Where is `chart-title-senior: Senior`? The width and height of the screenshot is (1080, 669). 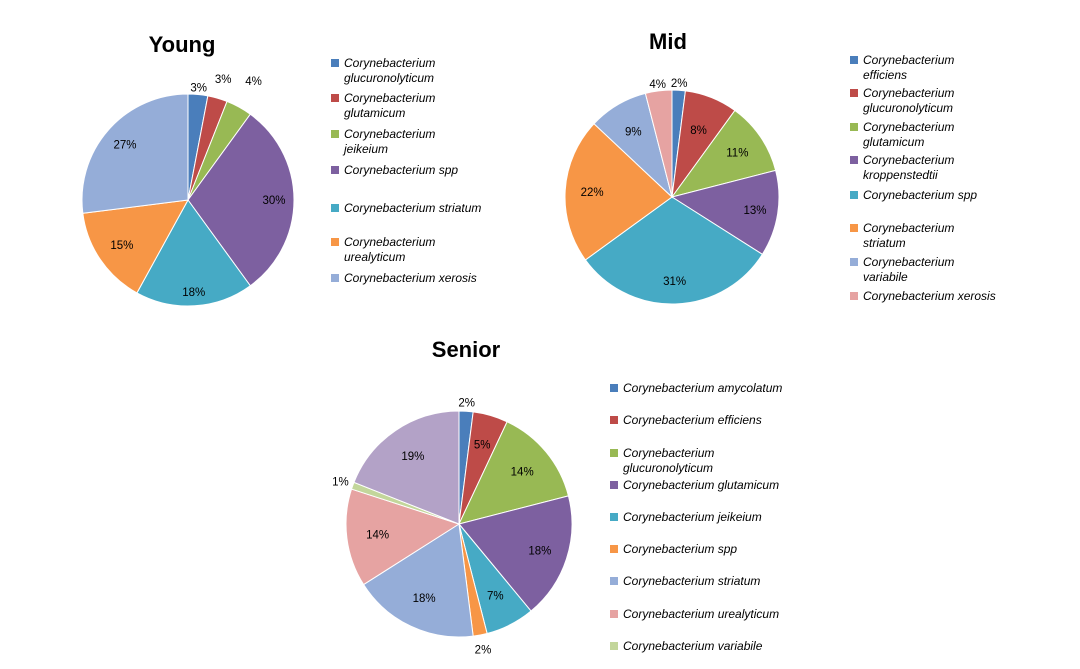 chart-title-senior: Senior is located at coordinates (466, 349).